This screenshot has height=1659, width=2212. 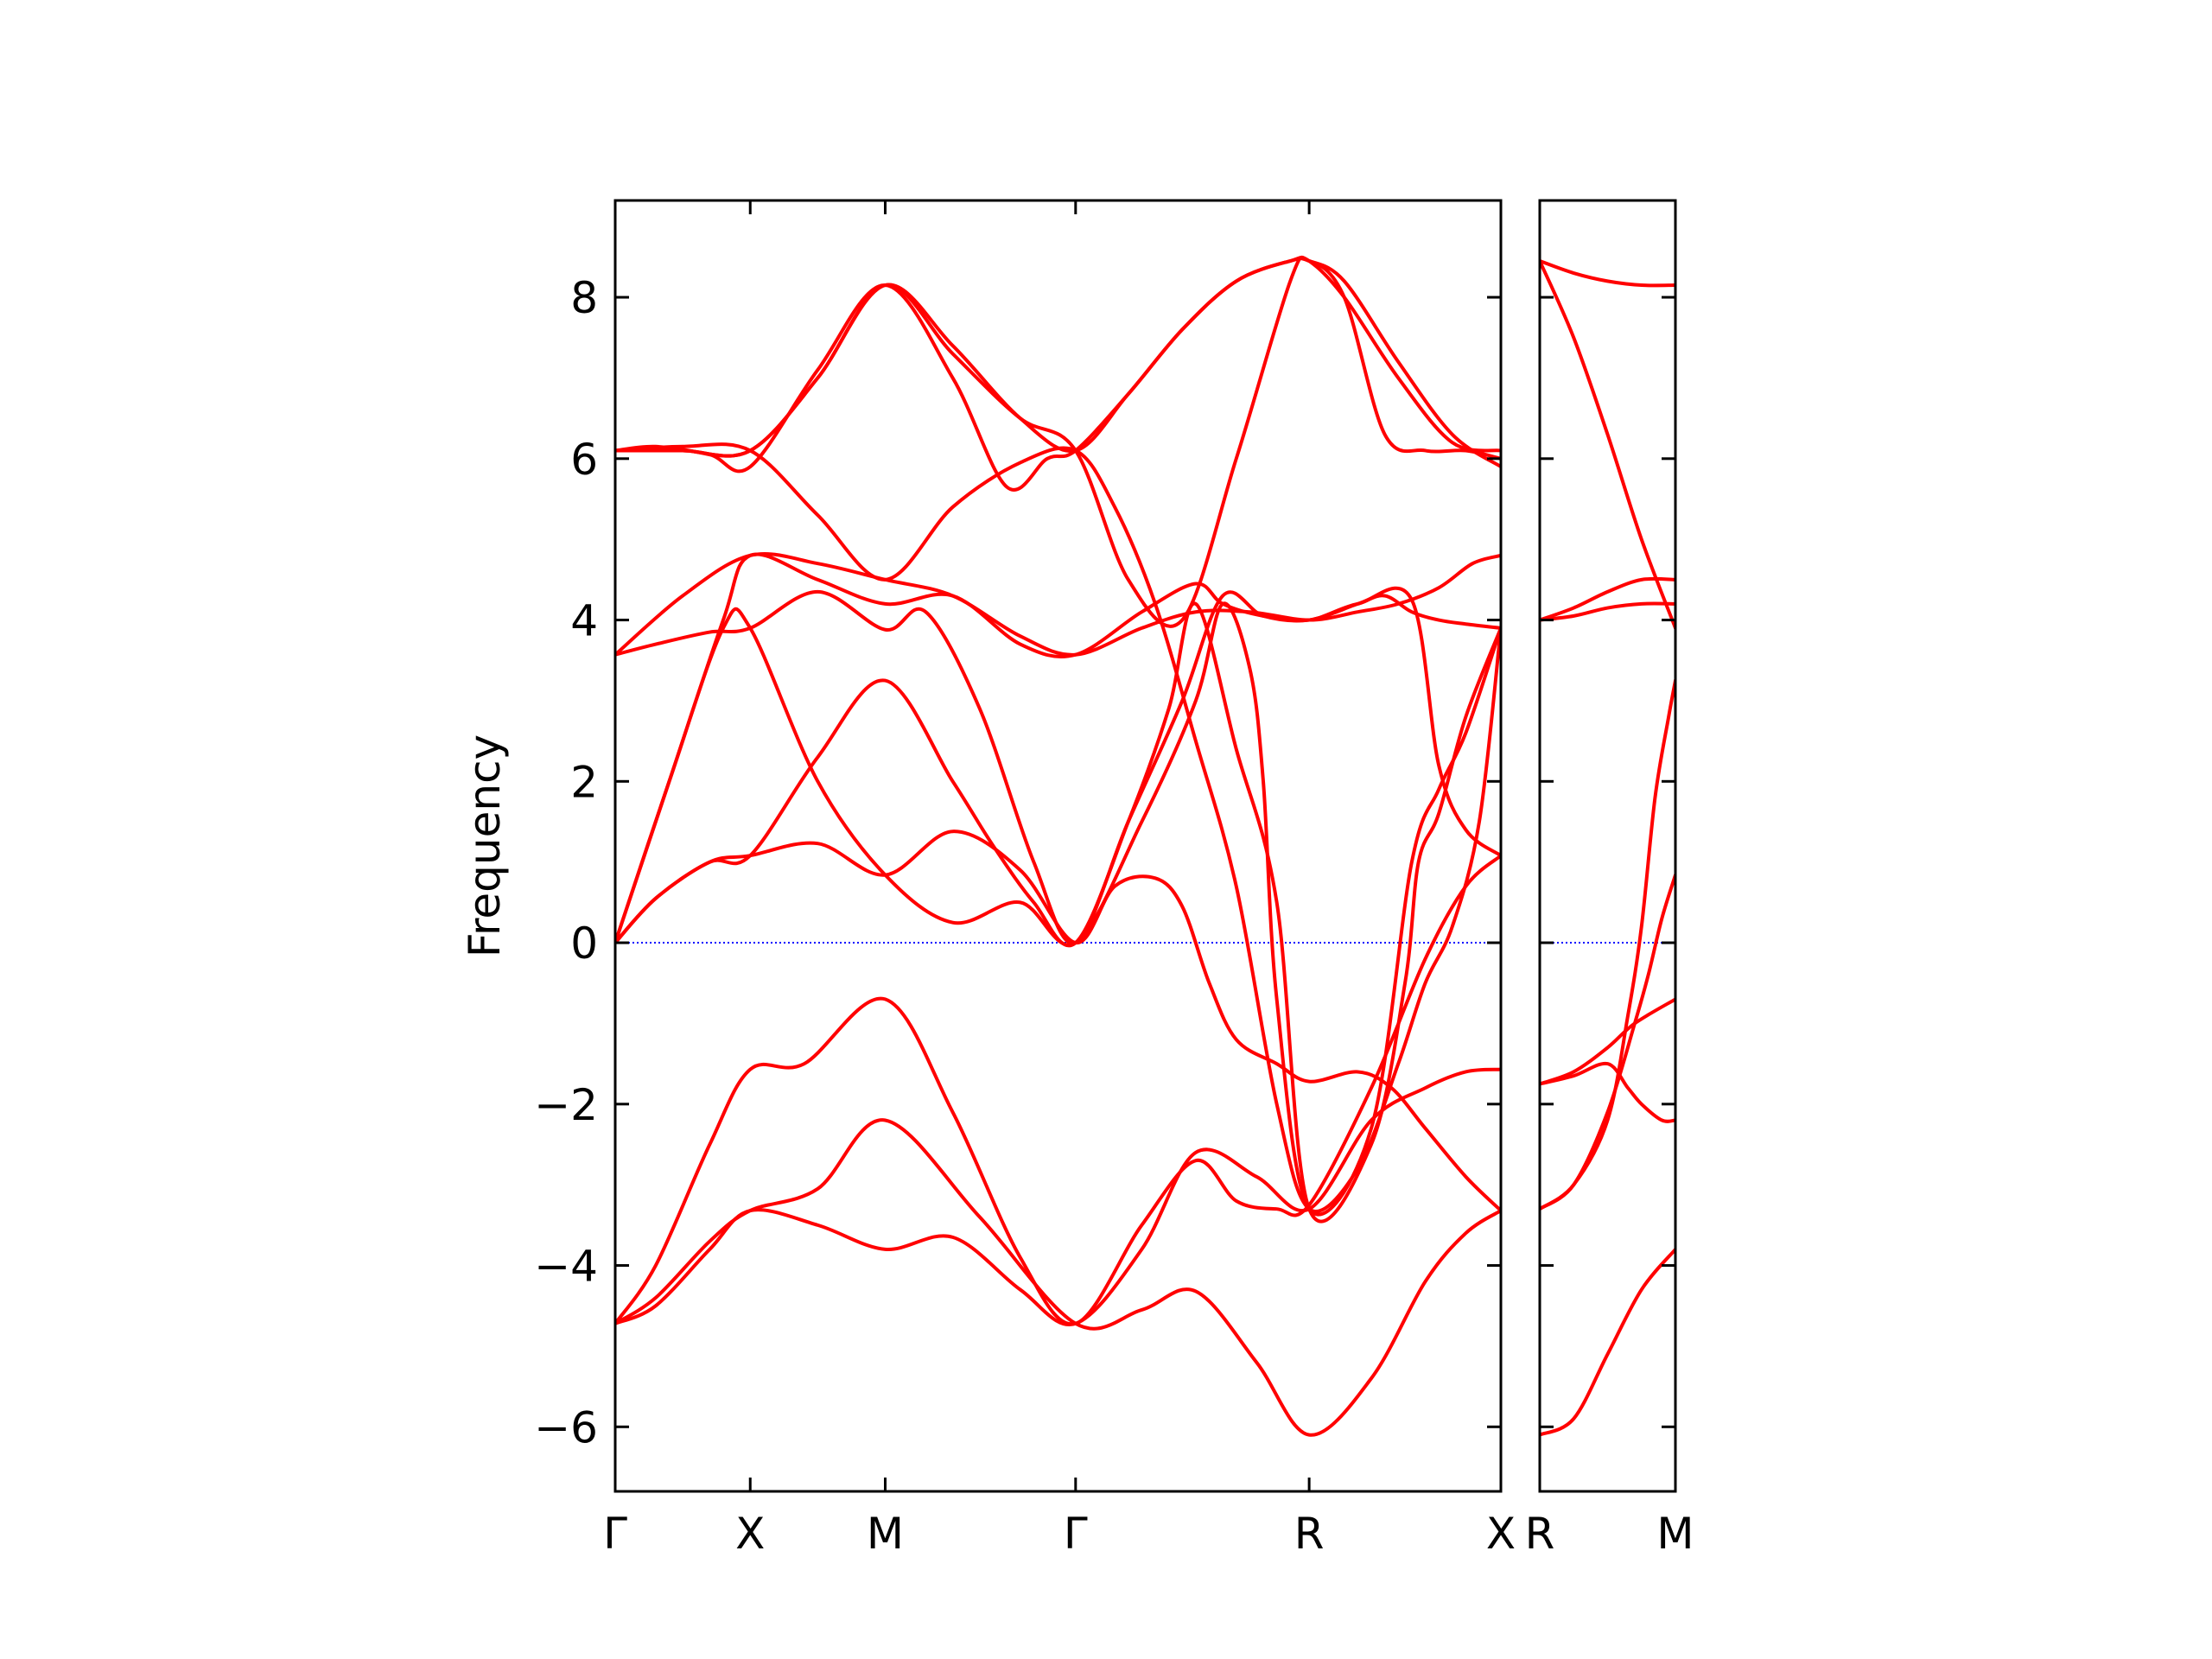 What do you see at coordinates (584, 943) in the screenshot?
I see `y-tick-label: 0` at bounding box center [584, 943].